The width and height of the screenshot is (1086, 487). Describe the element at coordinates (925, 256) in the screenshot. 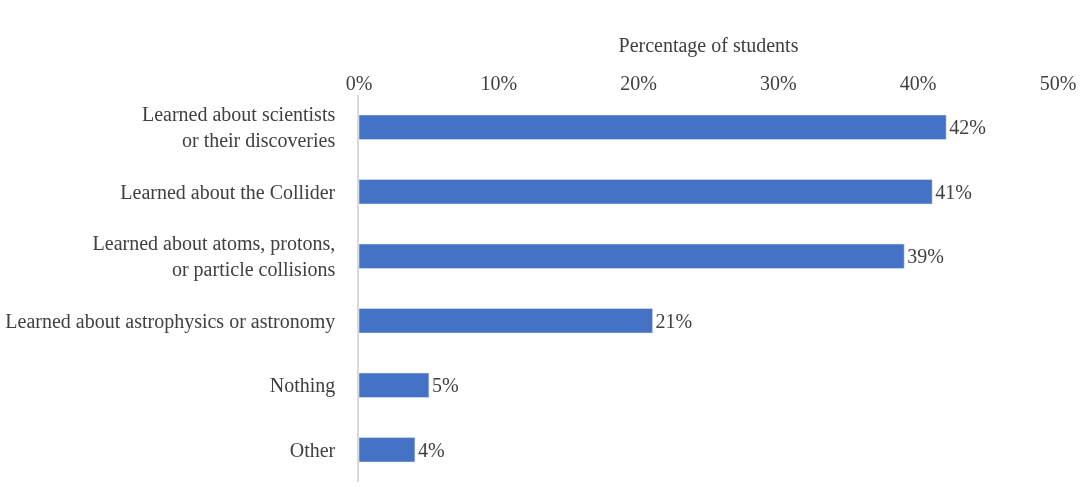

I see `data-label: 39%` at that location.